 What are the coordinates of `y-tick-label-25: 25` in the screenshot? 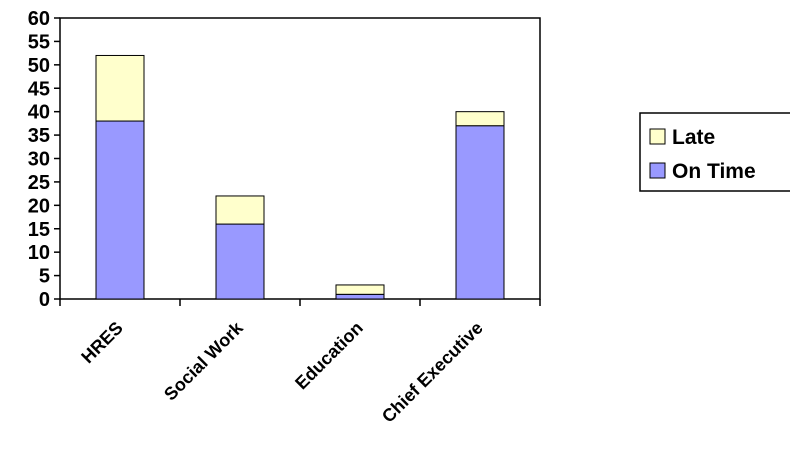 It's located at (39, 183).